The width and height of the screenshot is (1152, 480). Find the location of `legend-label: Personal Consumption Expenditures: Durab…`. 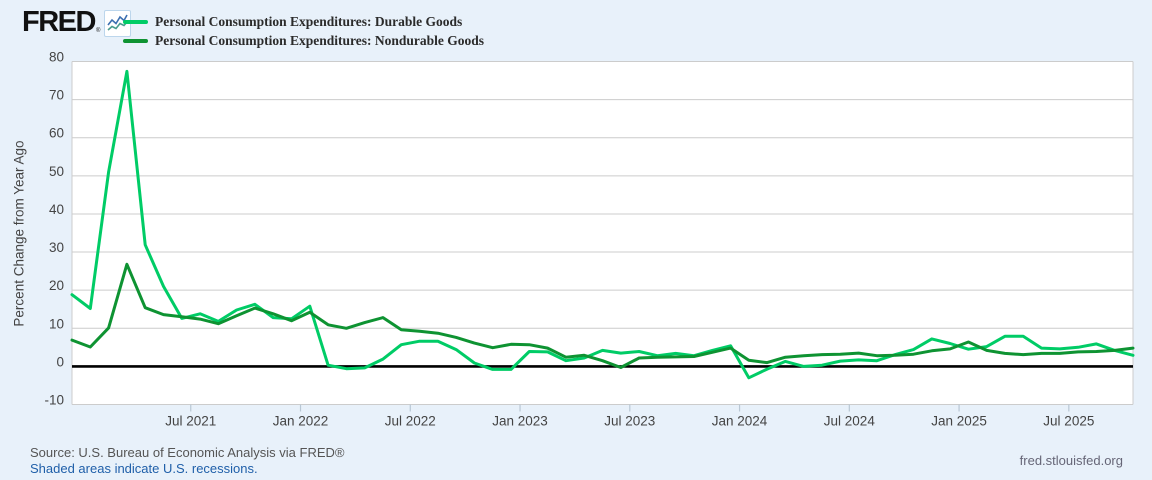

legend-label: Personal Consumption Expenditures: Durab… is located at coordinates (309, 21).